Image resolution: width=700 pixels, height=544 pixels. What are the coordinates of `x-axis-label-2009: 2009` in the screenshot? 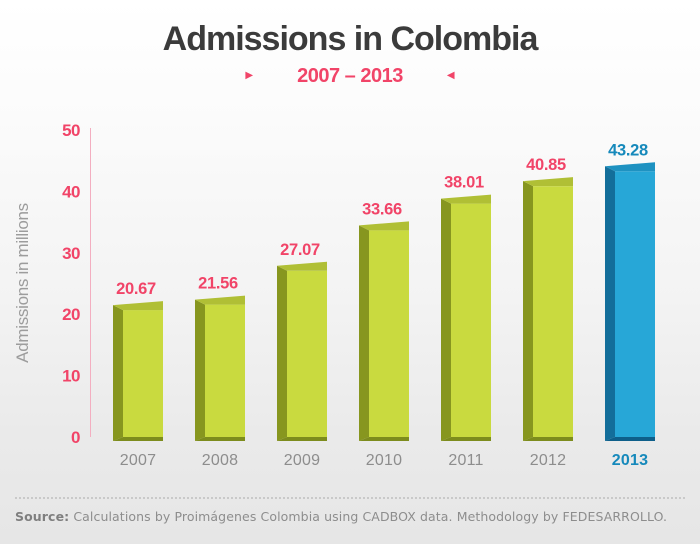 It's located at (302, 460).